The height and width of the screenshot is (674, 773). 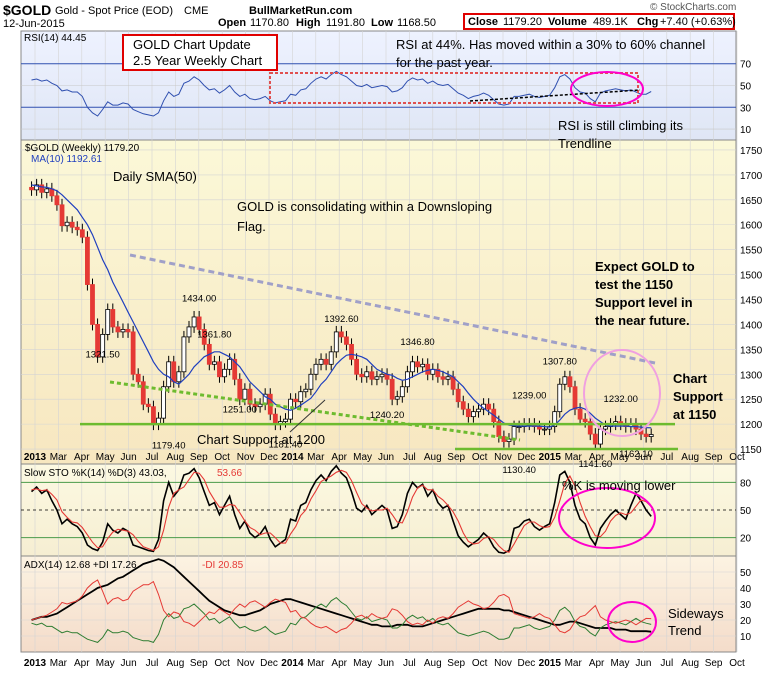 What do you see at coordinates (169, 445) in the screenshot?
I see `price-label: 1179.40` at bounding box center [169, 445].